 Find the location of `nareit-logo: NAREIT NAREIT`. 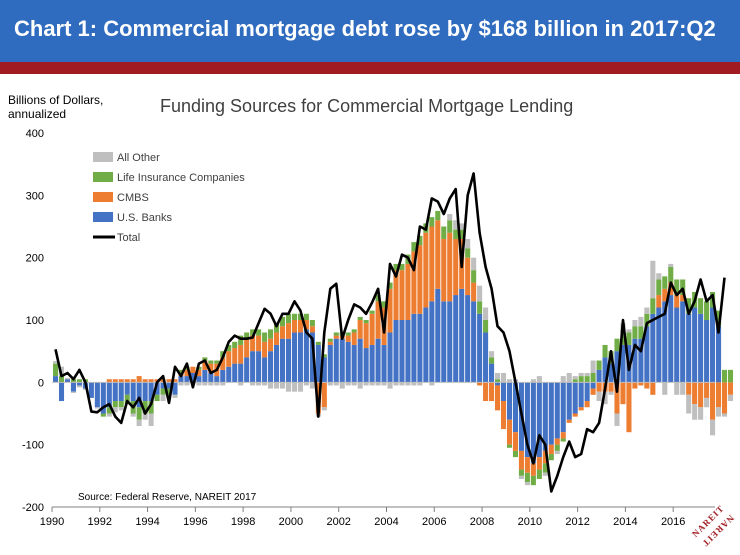

nareit-logo: NAREIT NAREIT is located at coordinates (713, 526).